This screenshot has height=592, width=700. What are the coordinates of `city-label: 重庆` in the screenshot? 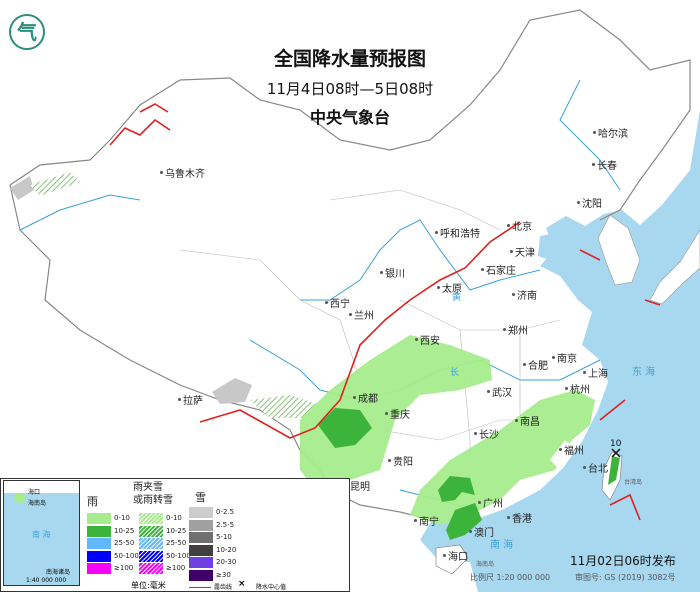 It's located at (397, 413).